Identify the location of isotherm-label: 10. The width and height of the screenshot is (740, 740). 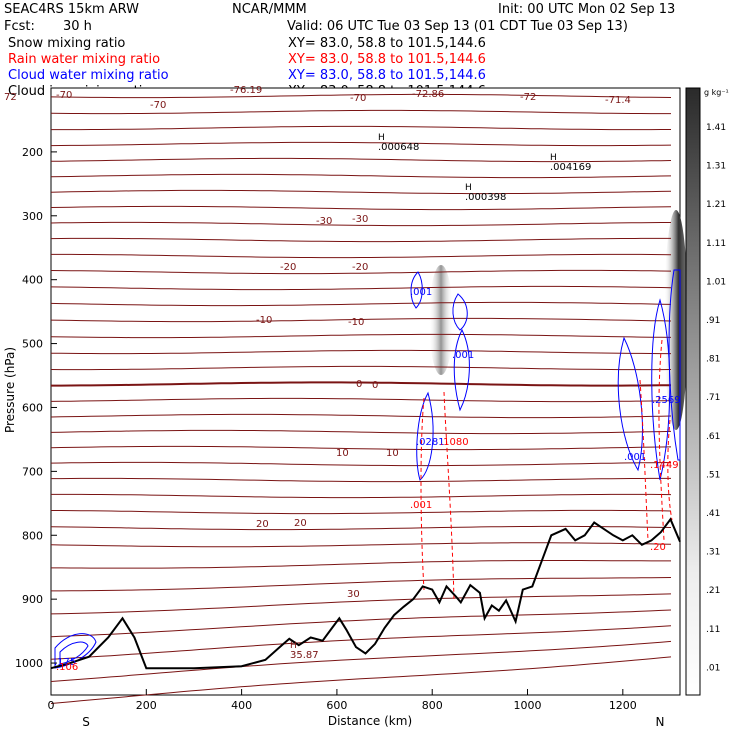
(342, 453).